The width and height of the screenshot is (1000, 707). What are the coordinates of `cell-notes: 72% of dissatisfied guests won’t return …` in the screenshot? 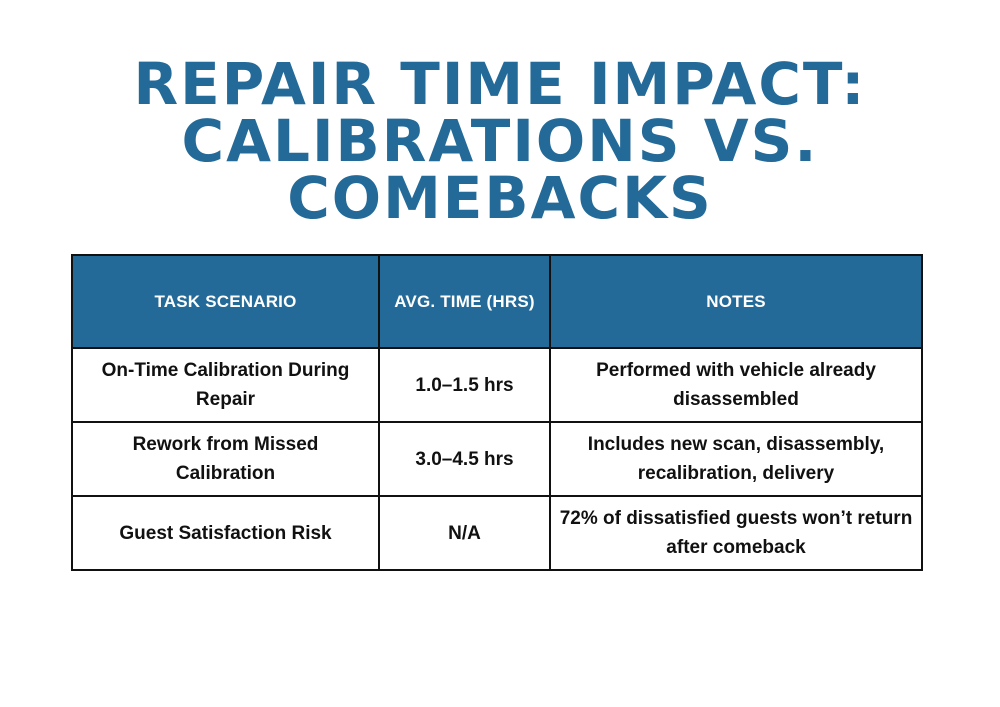 It's located at (736, 533).